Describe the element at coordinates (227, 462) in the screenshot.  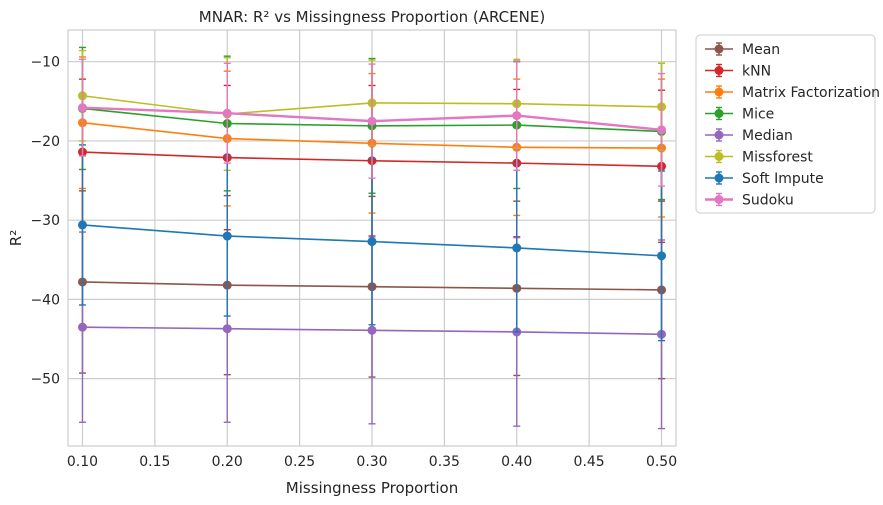
I see `x-tick-label: 0.20` at that location.